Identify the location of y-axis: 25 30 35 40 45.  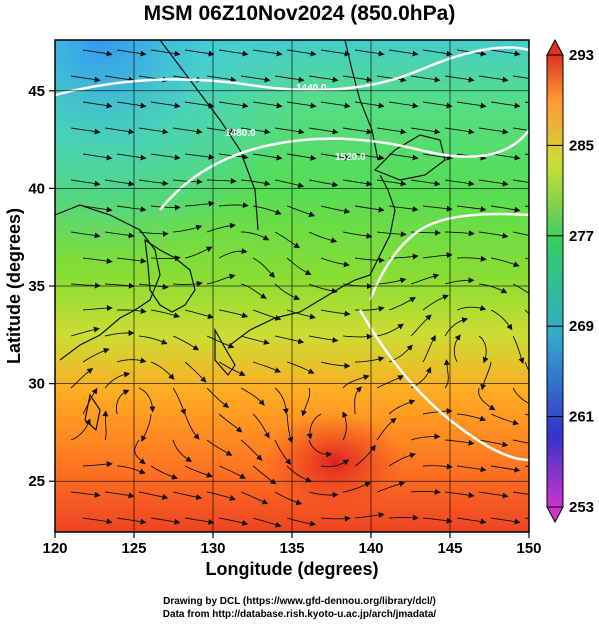
(41, 286).